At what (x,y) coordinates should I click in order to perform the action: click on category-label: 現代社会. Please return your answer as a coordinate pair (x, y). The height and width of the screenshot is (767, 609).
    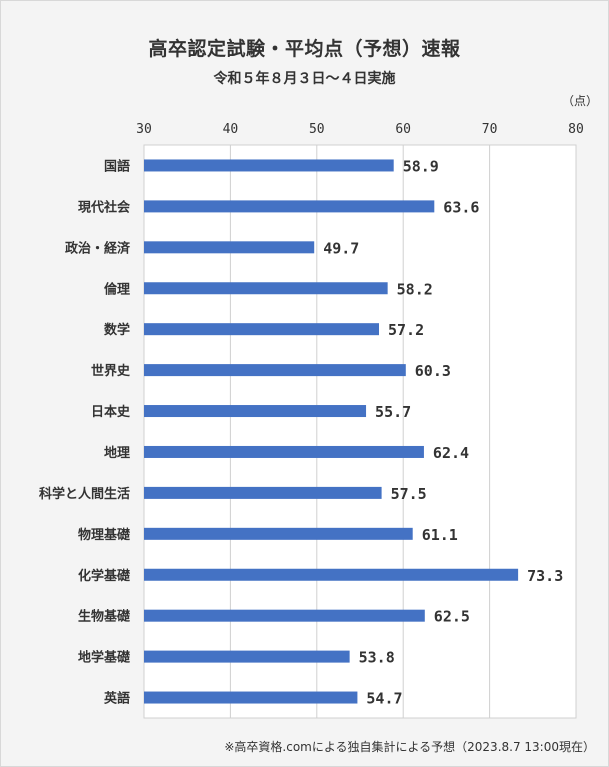
    Looking at the image, I should click on (104, 207).